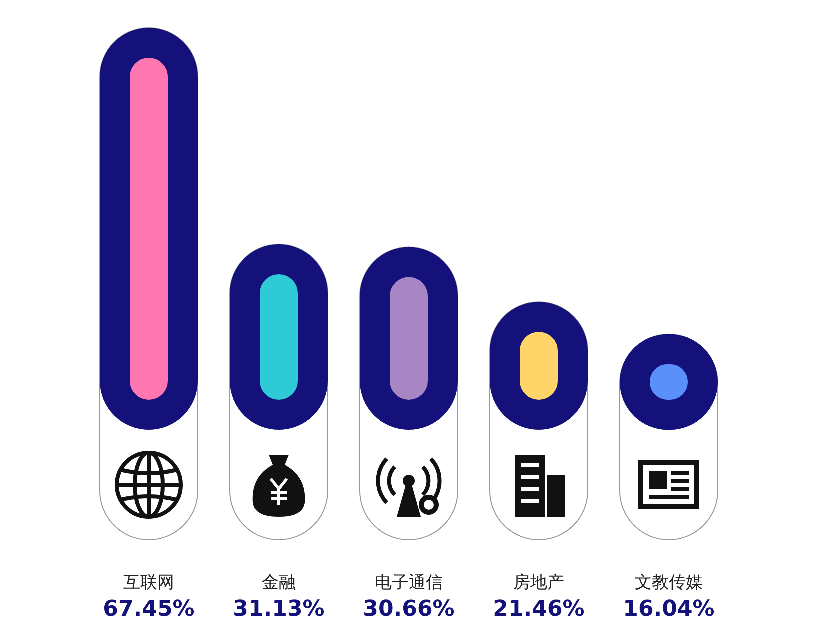 The height and width of the screenshot is (629, 831). Describe the element at coordinates (279, 609) in the screenshot. I see `data-label: 31.13%` at that location.